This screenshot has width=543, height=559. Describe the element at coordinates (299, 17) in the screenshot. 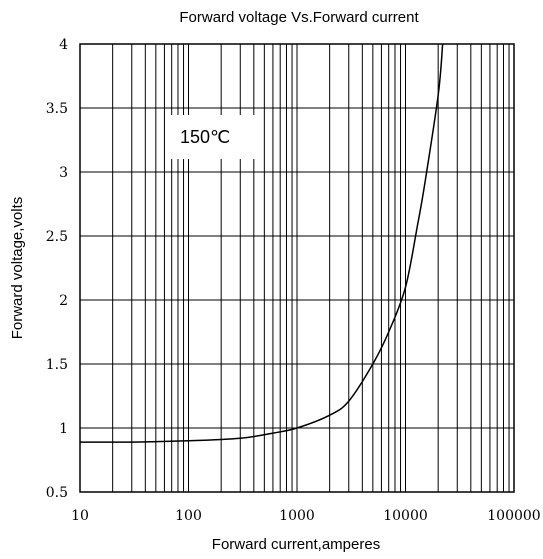

I see `chart-title: Forward voltage Vs.Forward current` at that location.